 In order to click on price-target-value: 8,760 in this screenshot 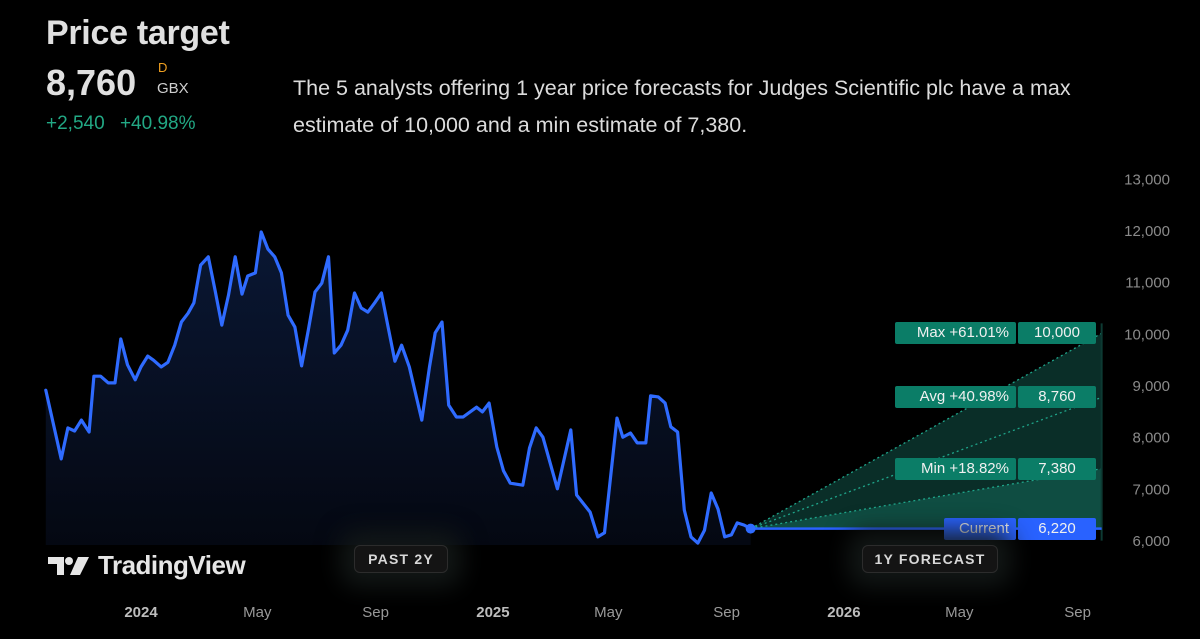, I will do `click(91, 82)`.